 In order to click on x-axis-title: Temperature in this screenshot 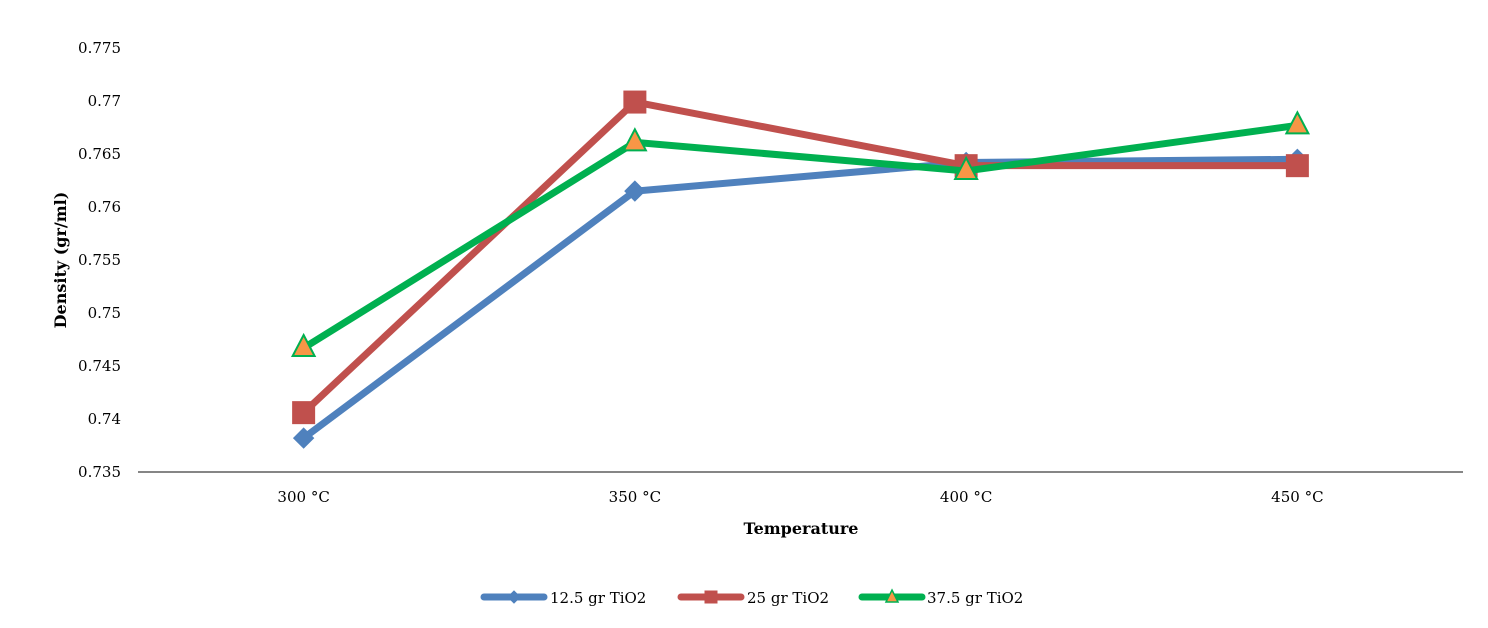, I will do `click(801, 528)`.